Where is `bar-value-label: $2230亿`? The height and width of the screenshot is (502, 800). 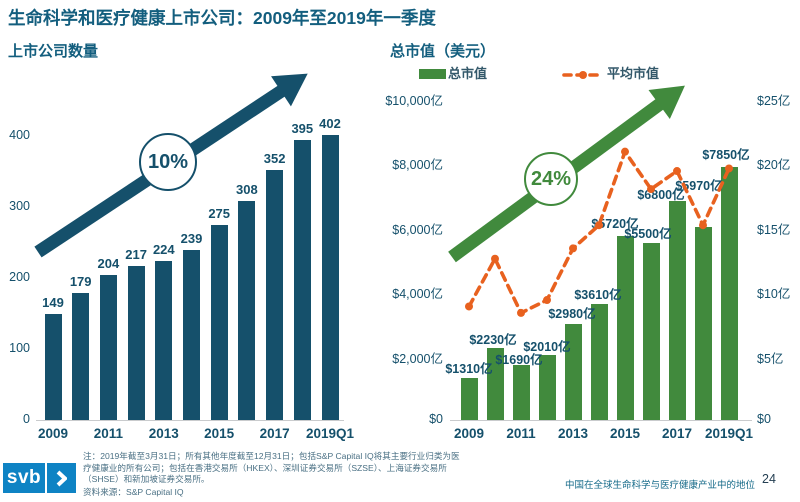 bar-value-label: $2230亿 is located at coordinates (493, 340).